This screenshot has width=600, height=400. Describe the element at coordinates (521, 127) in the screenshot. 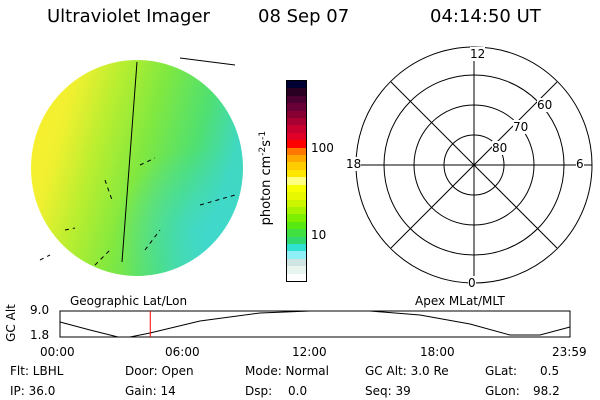

I see `mlat-70: 70` at that location.